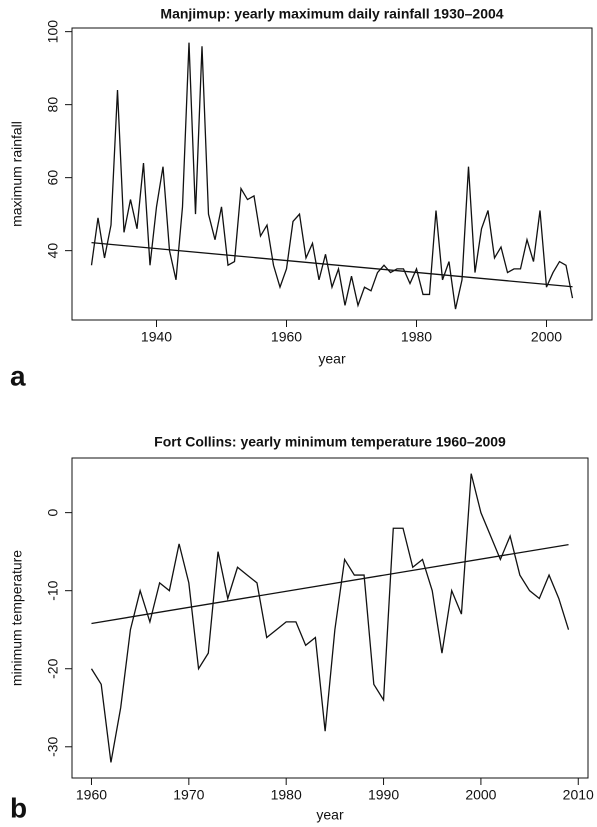 The width and height of the screenshot is (597, 827). I want to click on y-axis-label: minimum temperature, so click(17, 618).